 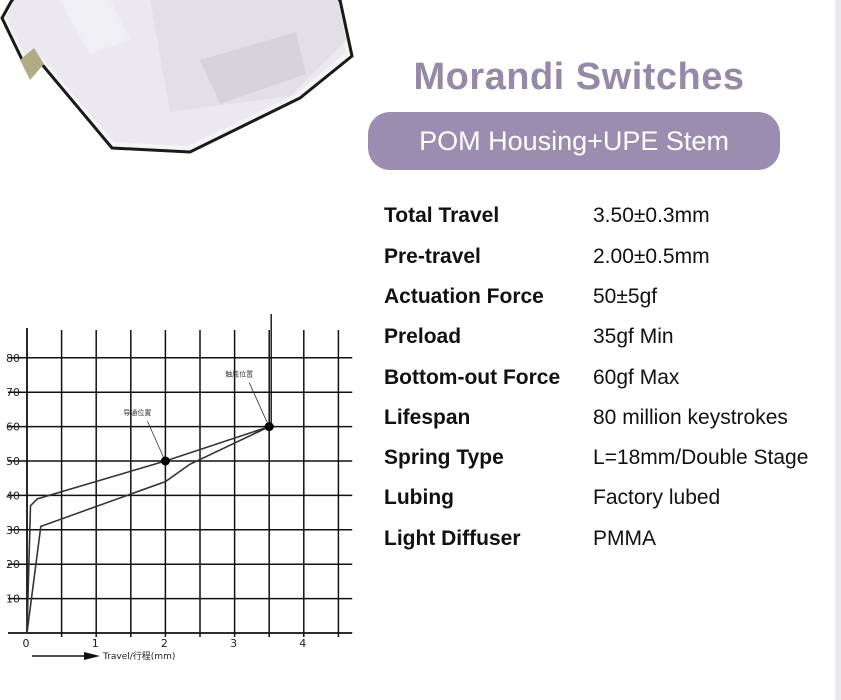 What do you see at coordinates (164, 643) in the screenshot?
I see `x-tick-label: 2` at bounding box center [164, 643].